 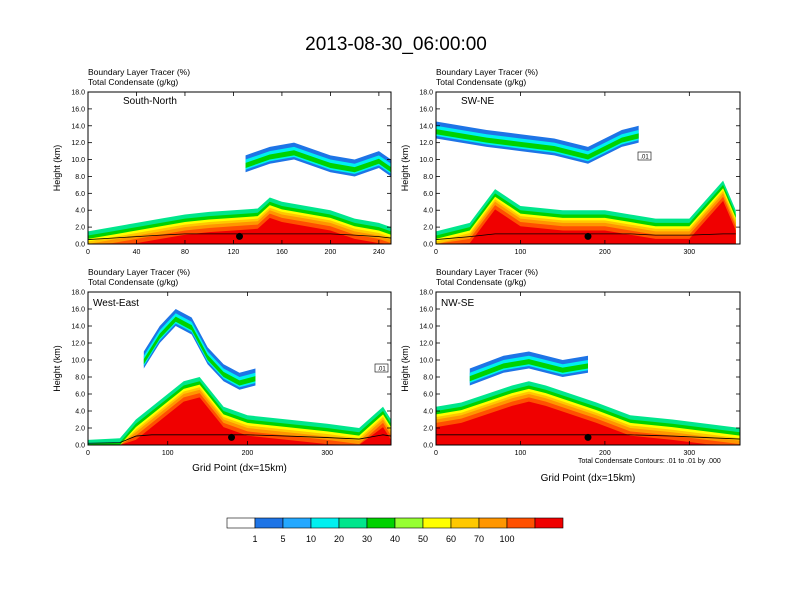 I want to click on colorbar-label: 1, so click(x=254, y=539).